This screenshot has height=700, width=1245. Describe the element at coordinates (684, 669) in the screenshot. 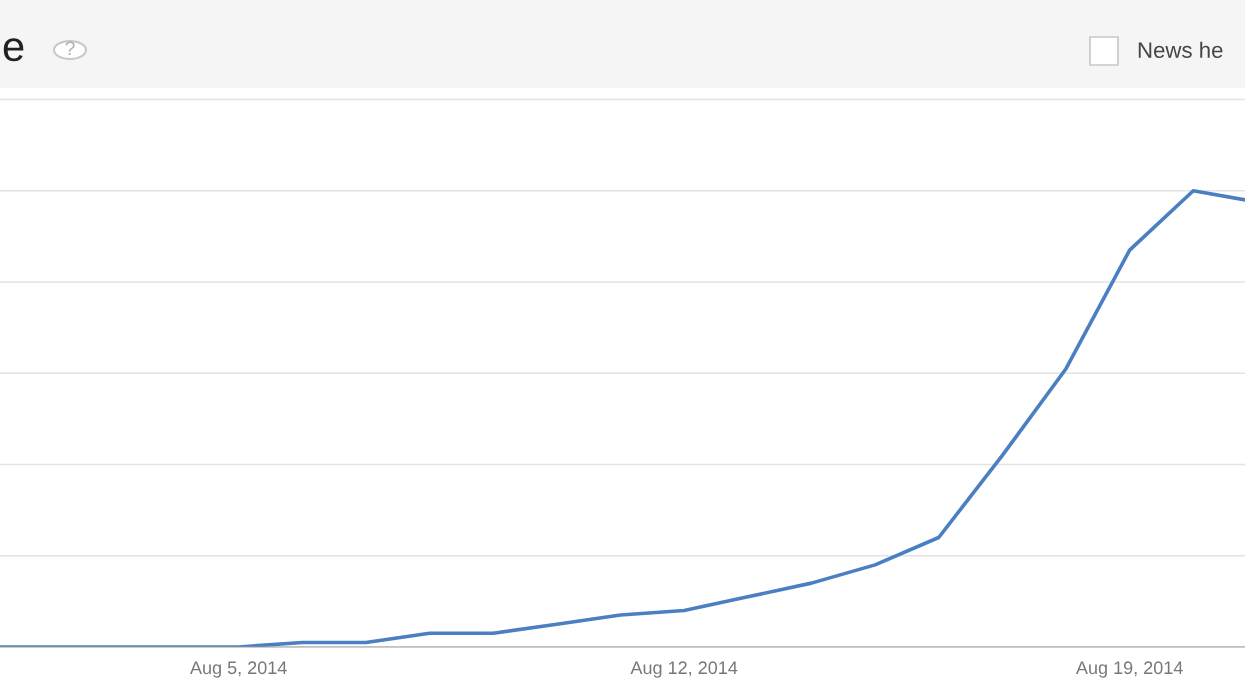

I see `x-tick-label: Aug 12, 2014` at that location.